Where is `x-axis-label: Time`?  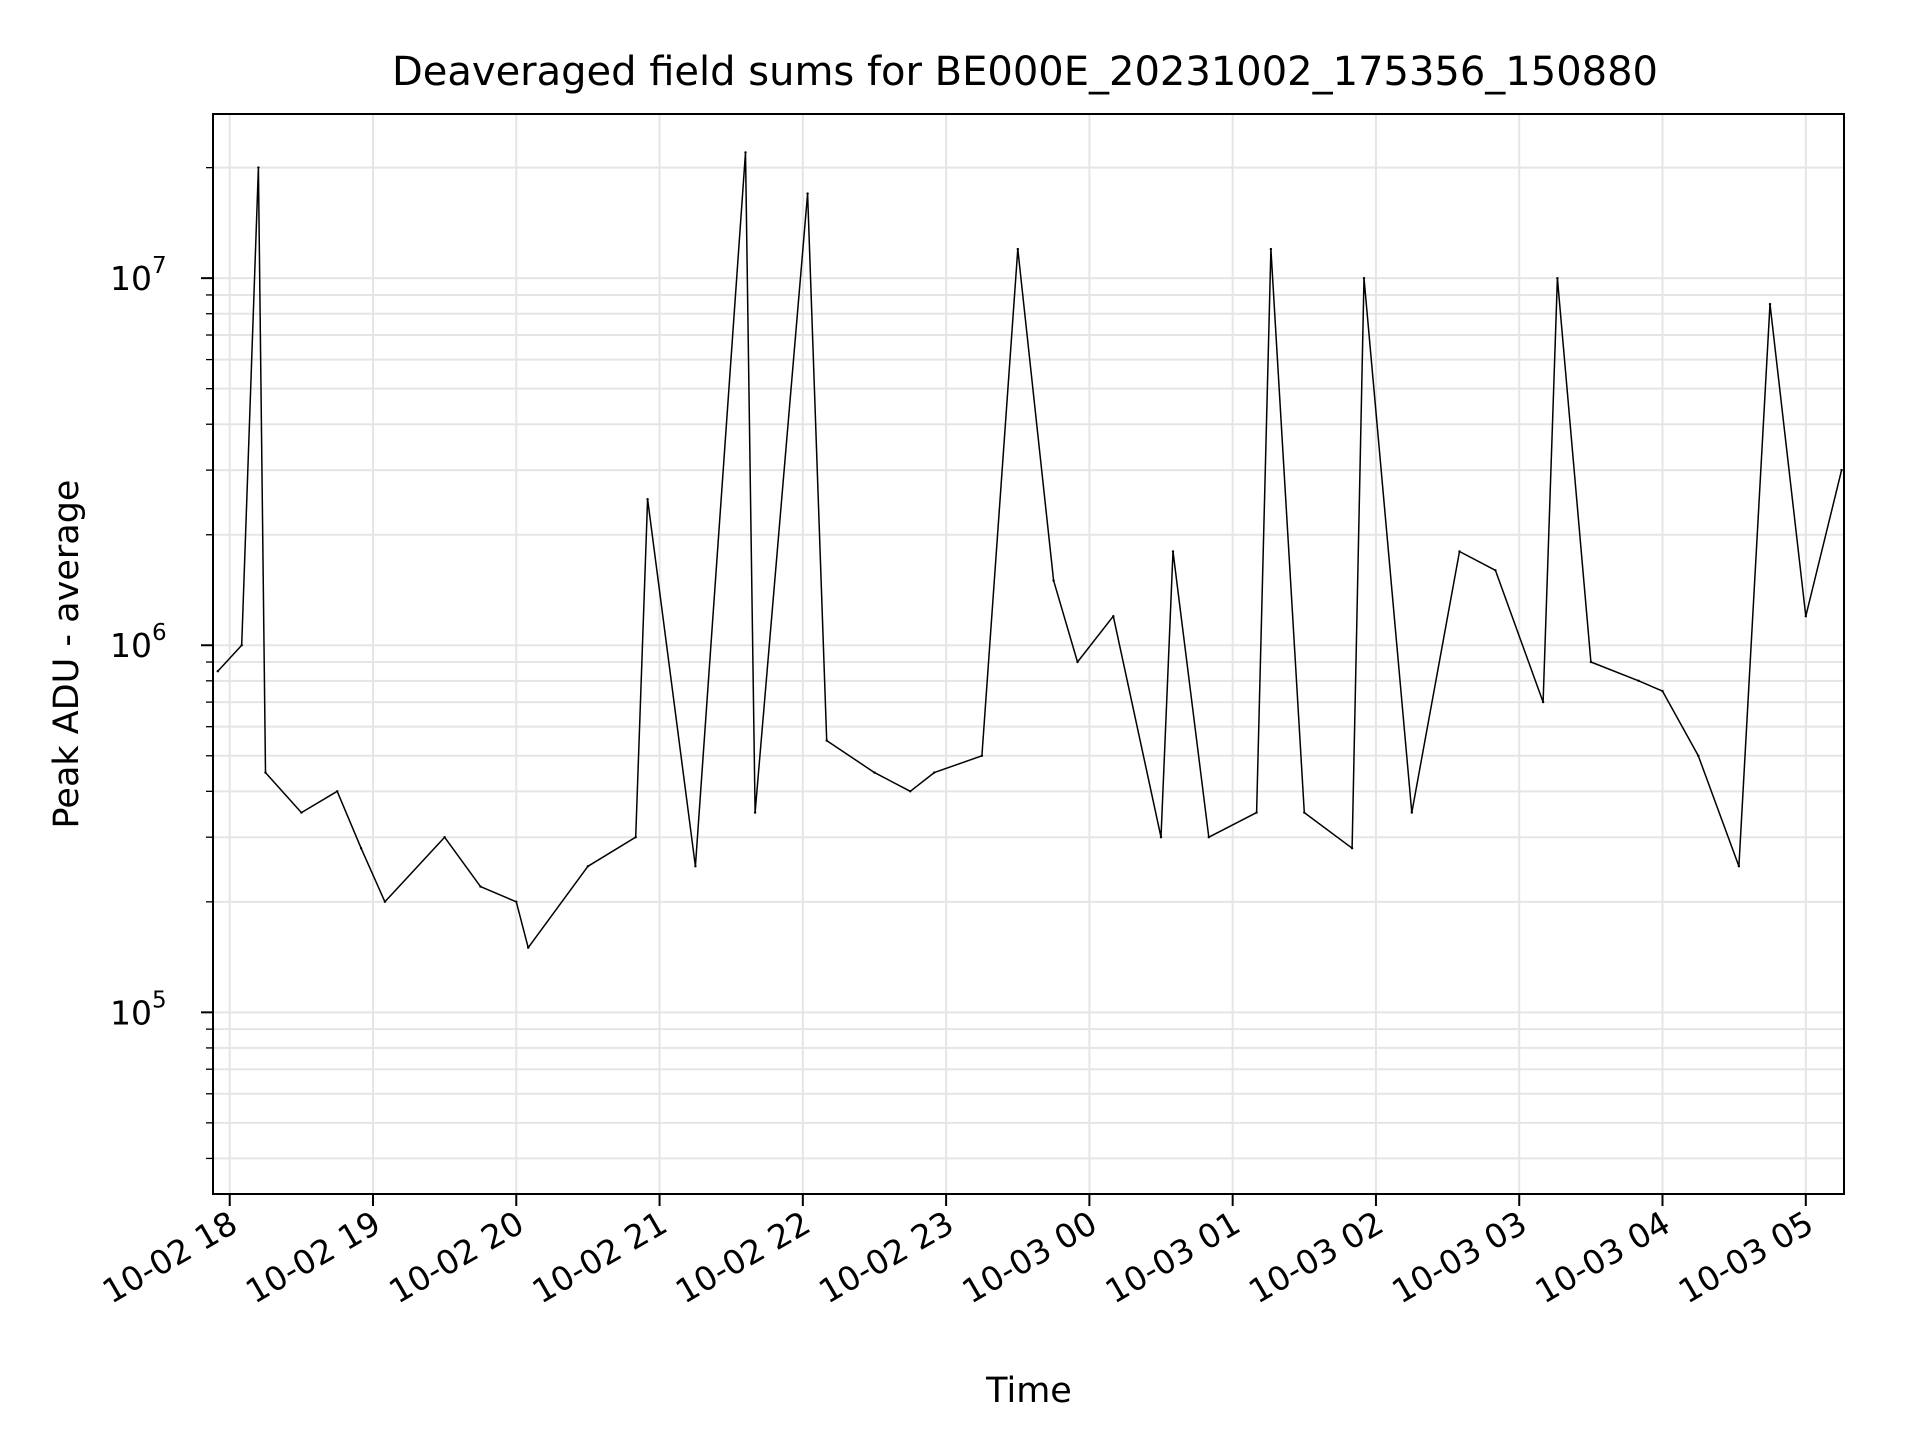
x-axis-label: Time is located at coordinates (1028, 1391).